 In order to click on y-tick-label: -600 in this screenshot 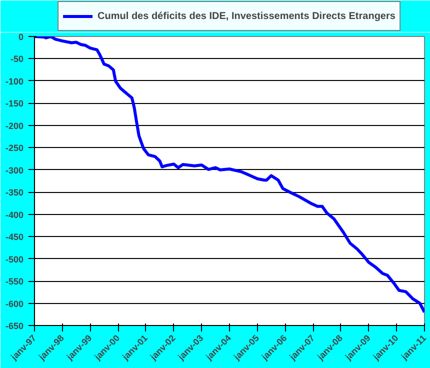, I will do `click(14, 303)`.